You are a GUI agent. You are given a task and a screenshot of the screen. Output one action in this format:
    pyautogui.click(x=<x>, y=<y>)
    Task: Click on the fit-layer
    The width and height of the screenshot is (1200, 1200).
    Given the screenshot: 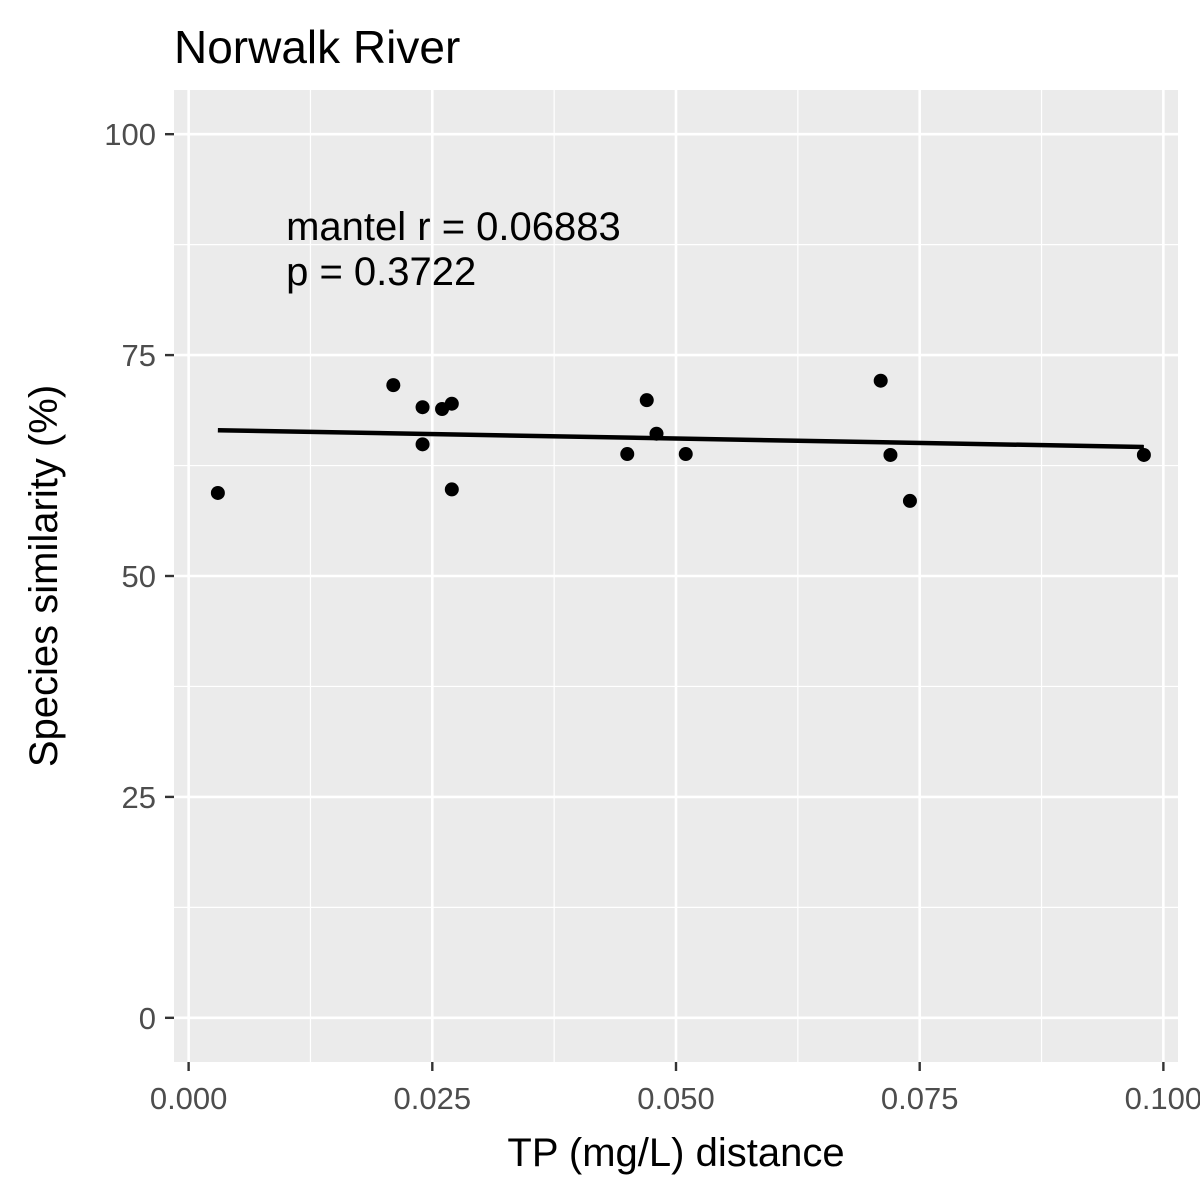 What is the action you would take?
    pyautogui.click(x=680, y=438)
    